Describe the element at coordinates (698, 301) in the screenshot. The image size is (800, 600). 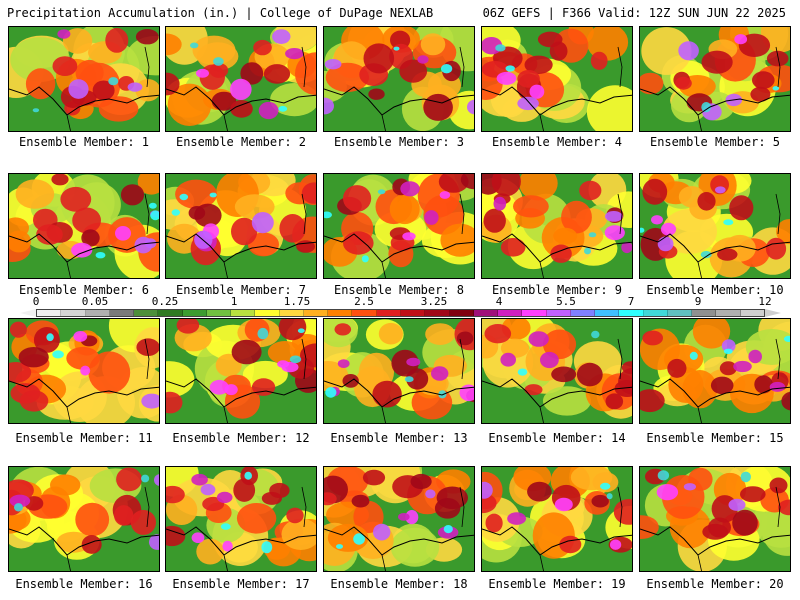
I see `colorbar-tick-label: 9` at that location.